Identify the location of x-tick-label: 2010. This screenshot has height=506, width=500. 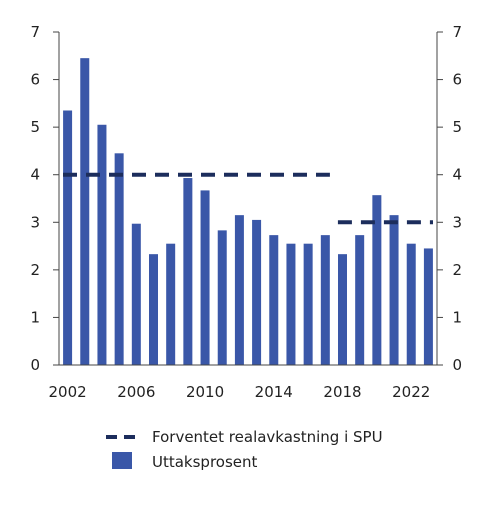
(205, 392).